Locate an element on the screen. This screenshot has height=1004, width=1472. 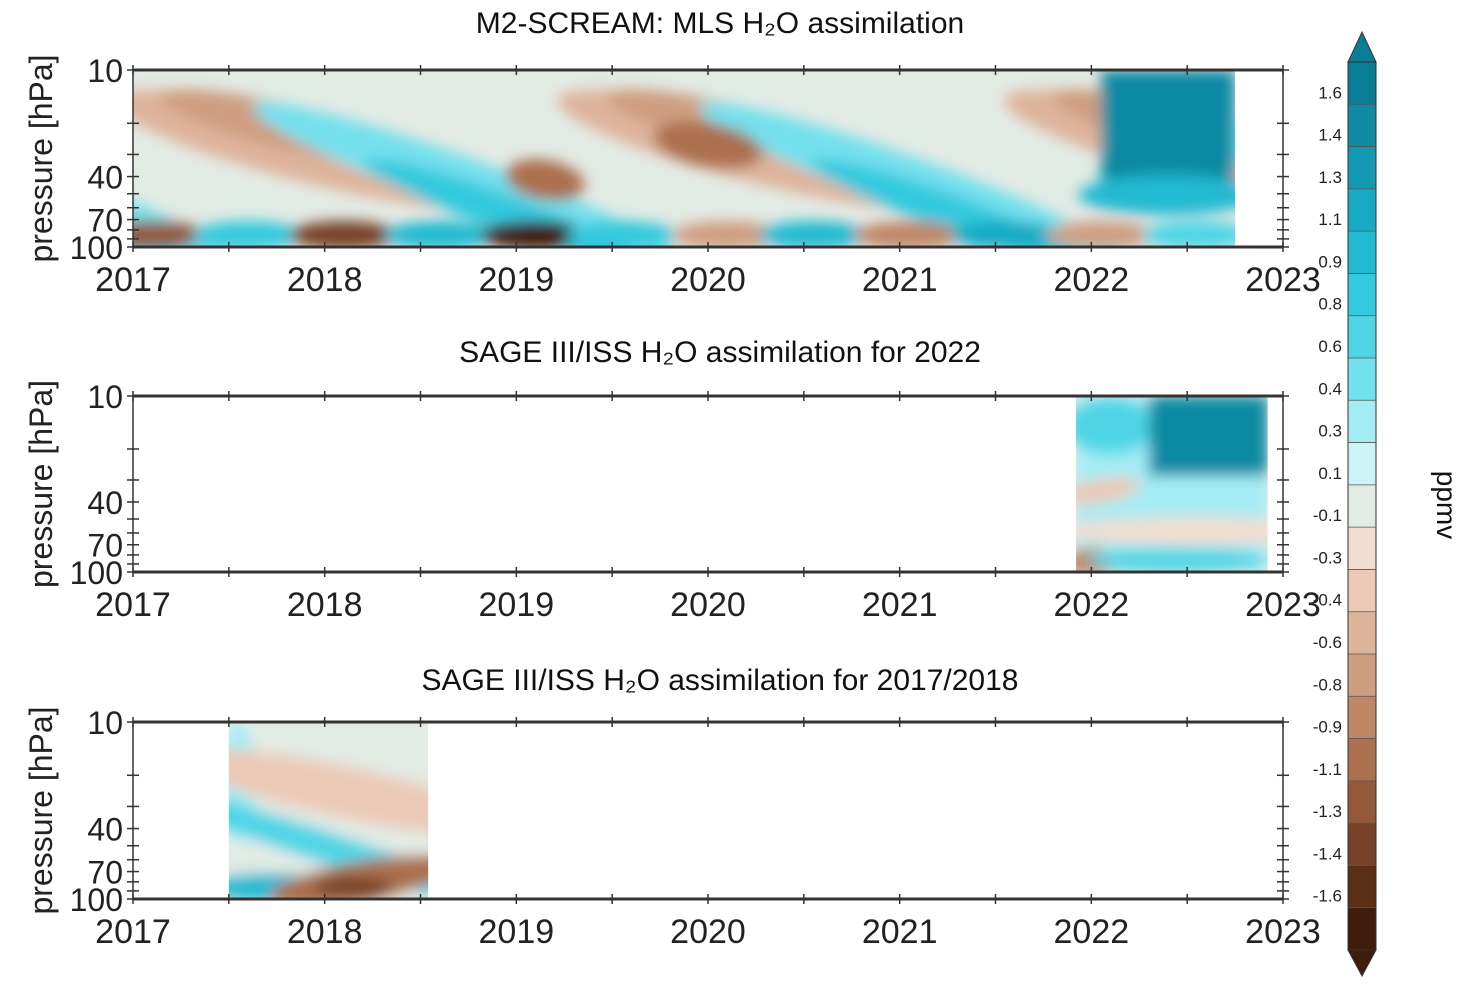
panel-1-xtick-label-2023: 2023 is located at coordinates (1283, 280).